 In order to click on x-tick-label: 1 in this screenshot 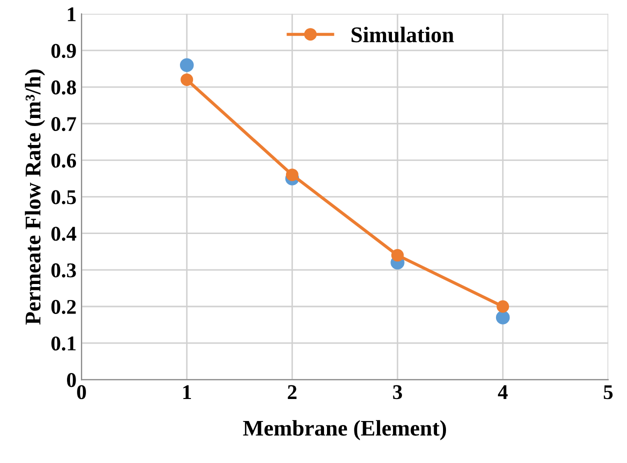, I will do `click(187, 392)`.